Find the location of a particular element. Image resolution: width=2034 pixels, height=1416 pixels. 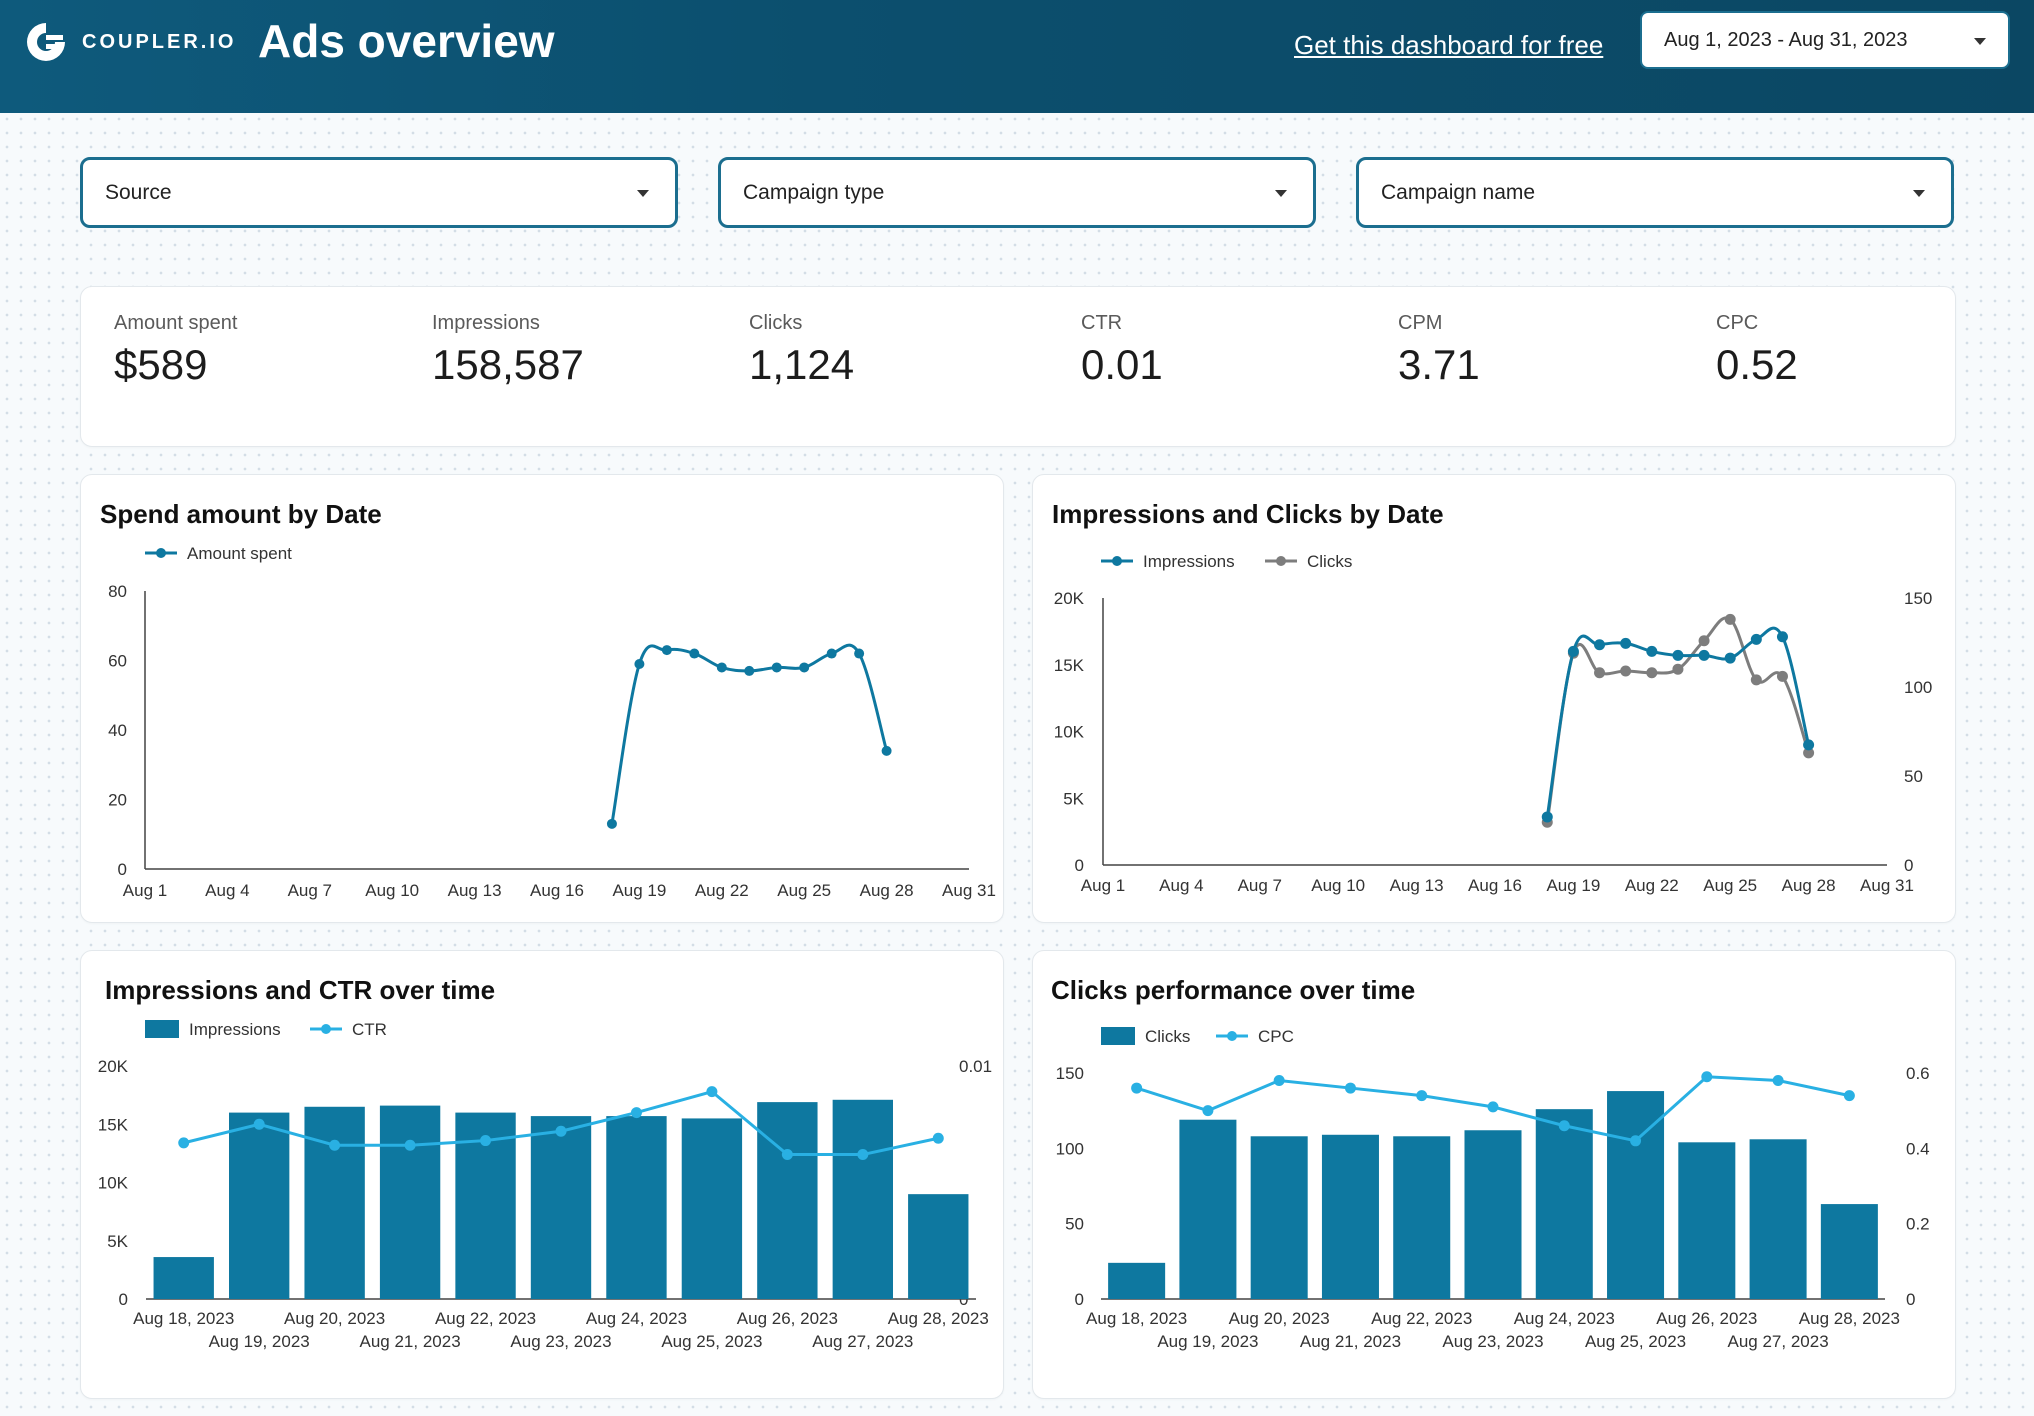

kpi-value: $589 is located at coordinates (161, 364).